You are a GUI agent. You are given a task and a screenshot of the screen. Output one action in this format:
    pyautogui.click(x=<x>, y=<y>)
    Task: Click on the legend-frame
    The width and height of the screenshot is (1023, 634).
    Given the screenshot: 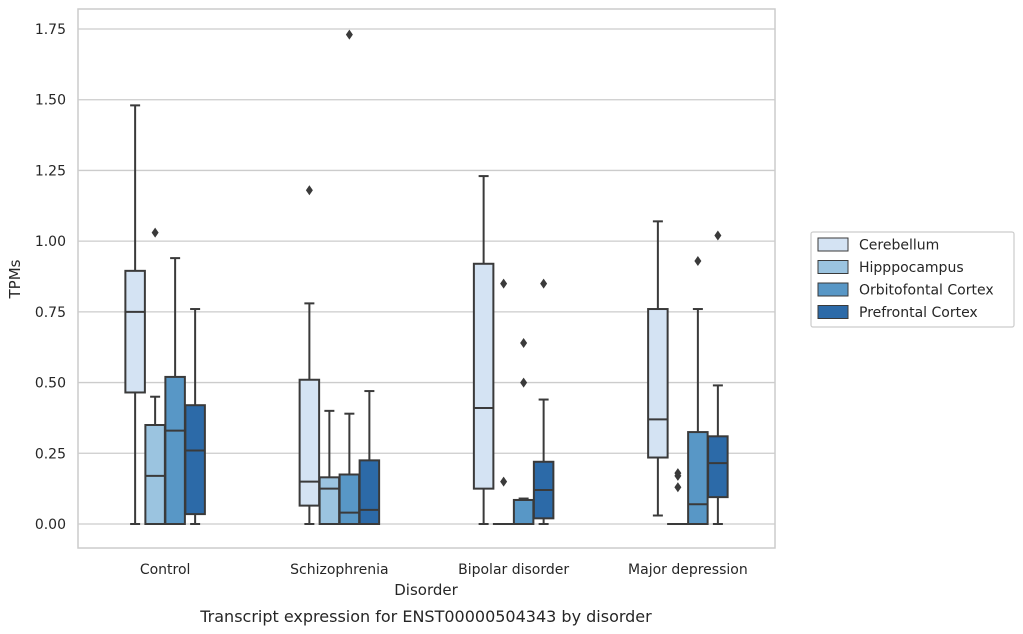 What is the action you would take?
    pyautogui.click(x=912, y=279)
    